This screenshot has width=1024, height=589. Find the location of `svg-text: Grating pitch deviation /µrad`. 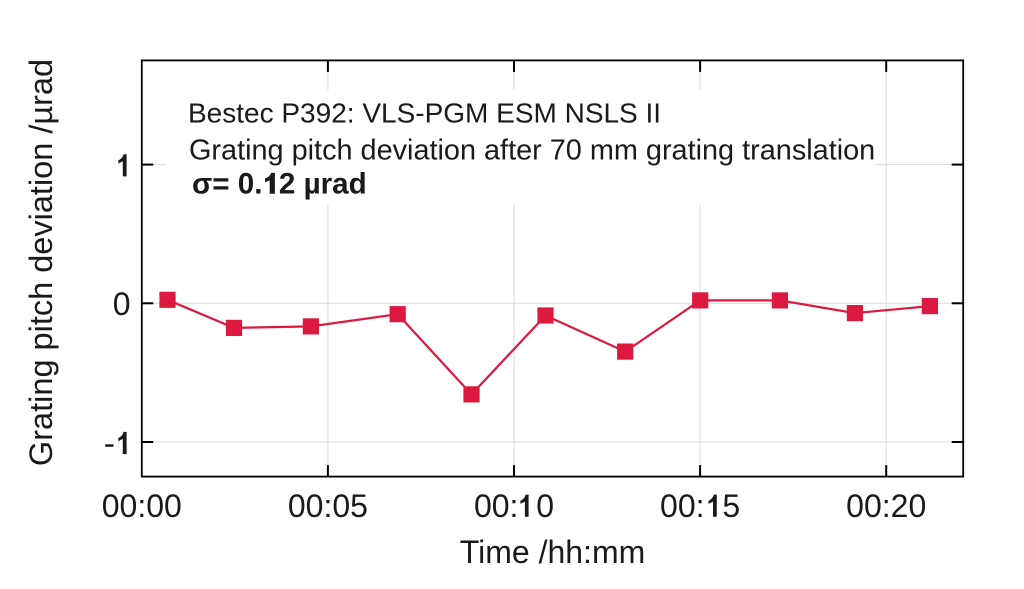

svg-text: Grating pitch deviation /µrad is located at coordinates (41, 262).